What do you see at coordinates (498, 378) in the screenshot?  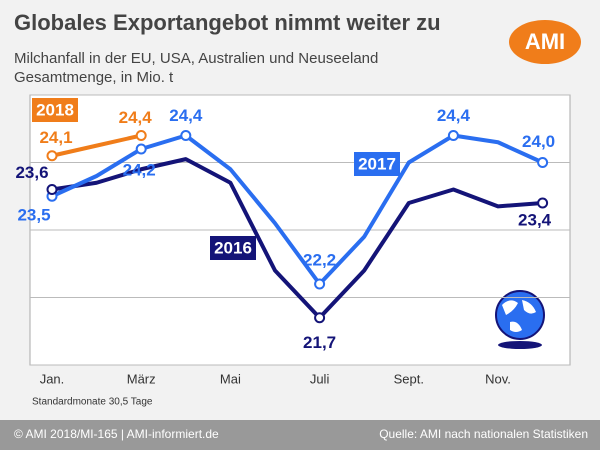 I see `x-tick-label: Nov.` at bounding box center [498, 378].